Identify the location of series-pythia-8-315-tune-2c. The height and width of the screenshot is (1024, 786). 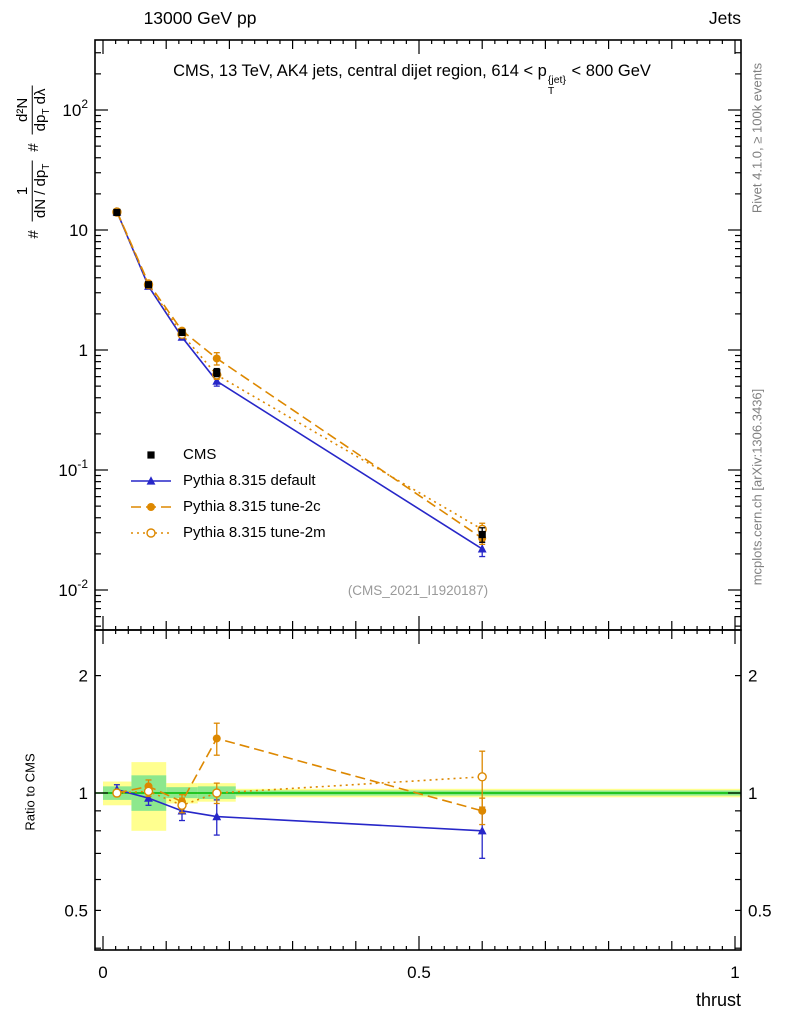
(299, 774).